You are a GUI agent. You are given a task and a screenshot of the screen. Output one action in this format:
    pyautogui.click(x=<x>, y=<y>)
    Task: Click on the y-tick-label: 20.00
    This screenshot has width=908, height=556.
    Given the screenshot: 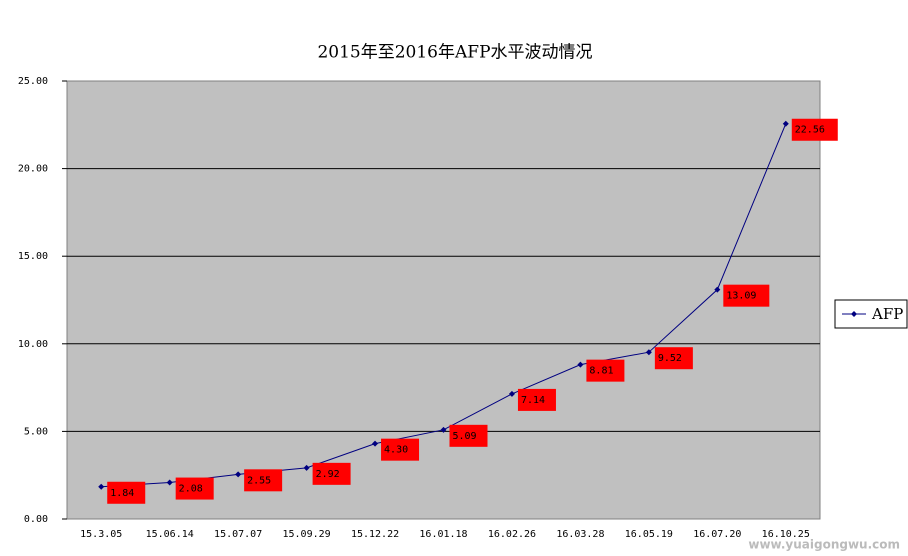 What is the action you would take?
    pyautogui.click(x=33, y=169)
    